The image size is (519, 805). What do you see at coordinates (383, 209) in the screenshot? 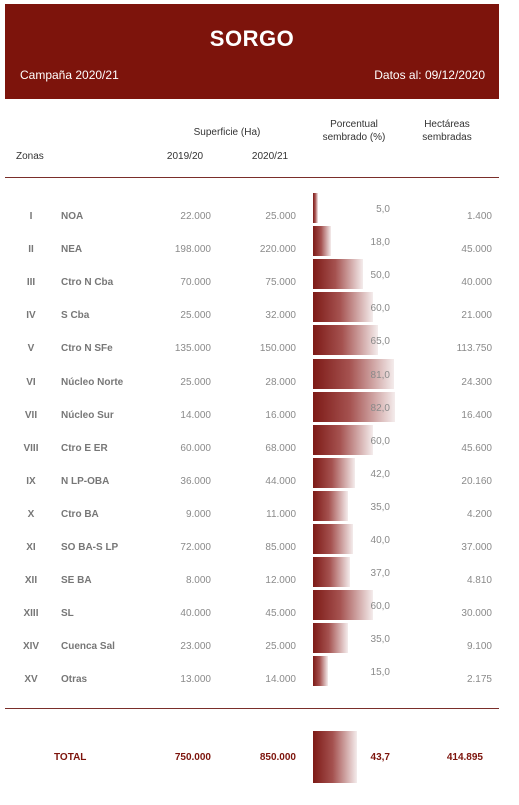
I see `pct-sembrado: 5,0` at bounding box center [383, 209].